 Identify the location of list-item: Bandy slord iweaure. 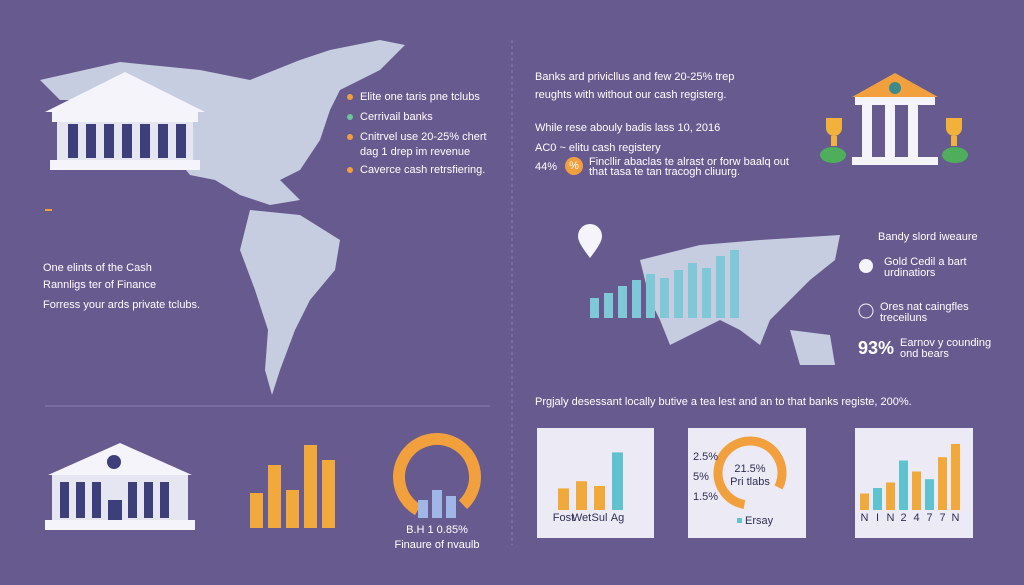
(928, 237).